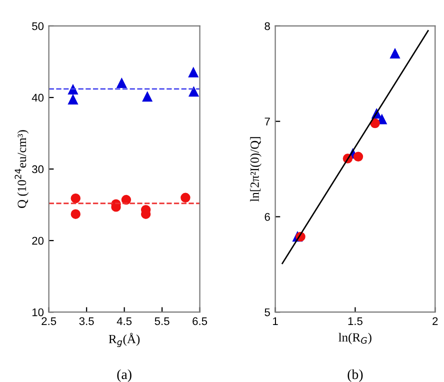 The image size is (444, 382). Describe the element at coordinates (38, 26) in the screenshot. I see `y-tick-label: 50` at that location.